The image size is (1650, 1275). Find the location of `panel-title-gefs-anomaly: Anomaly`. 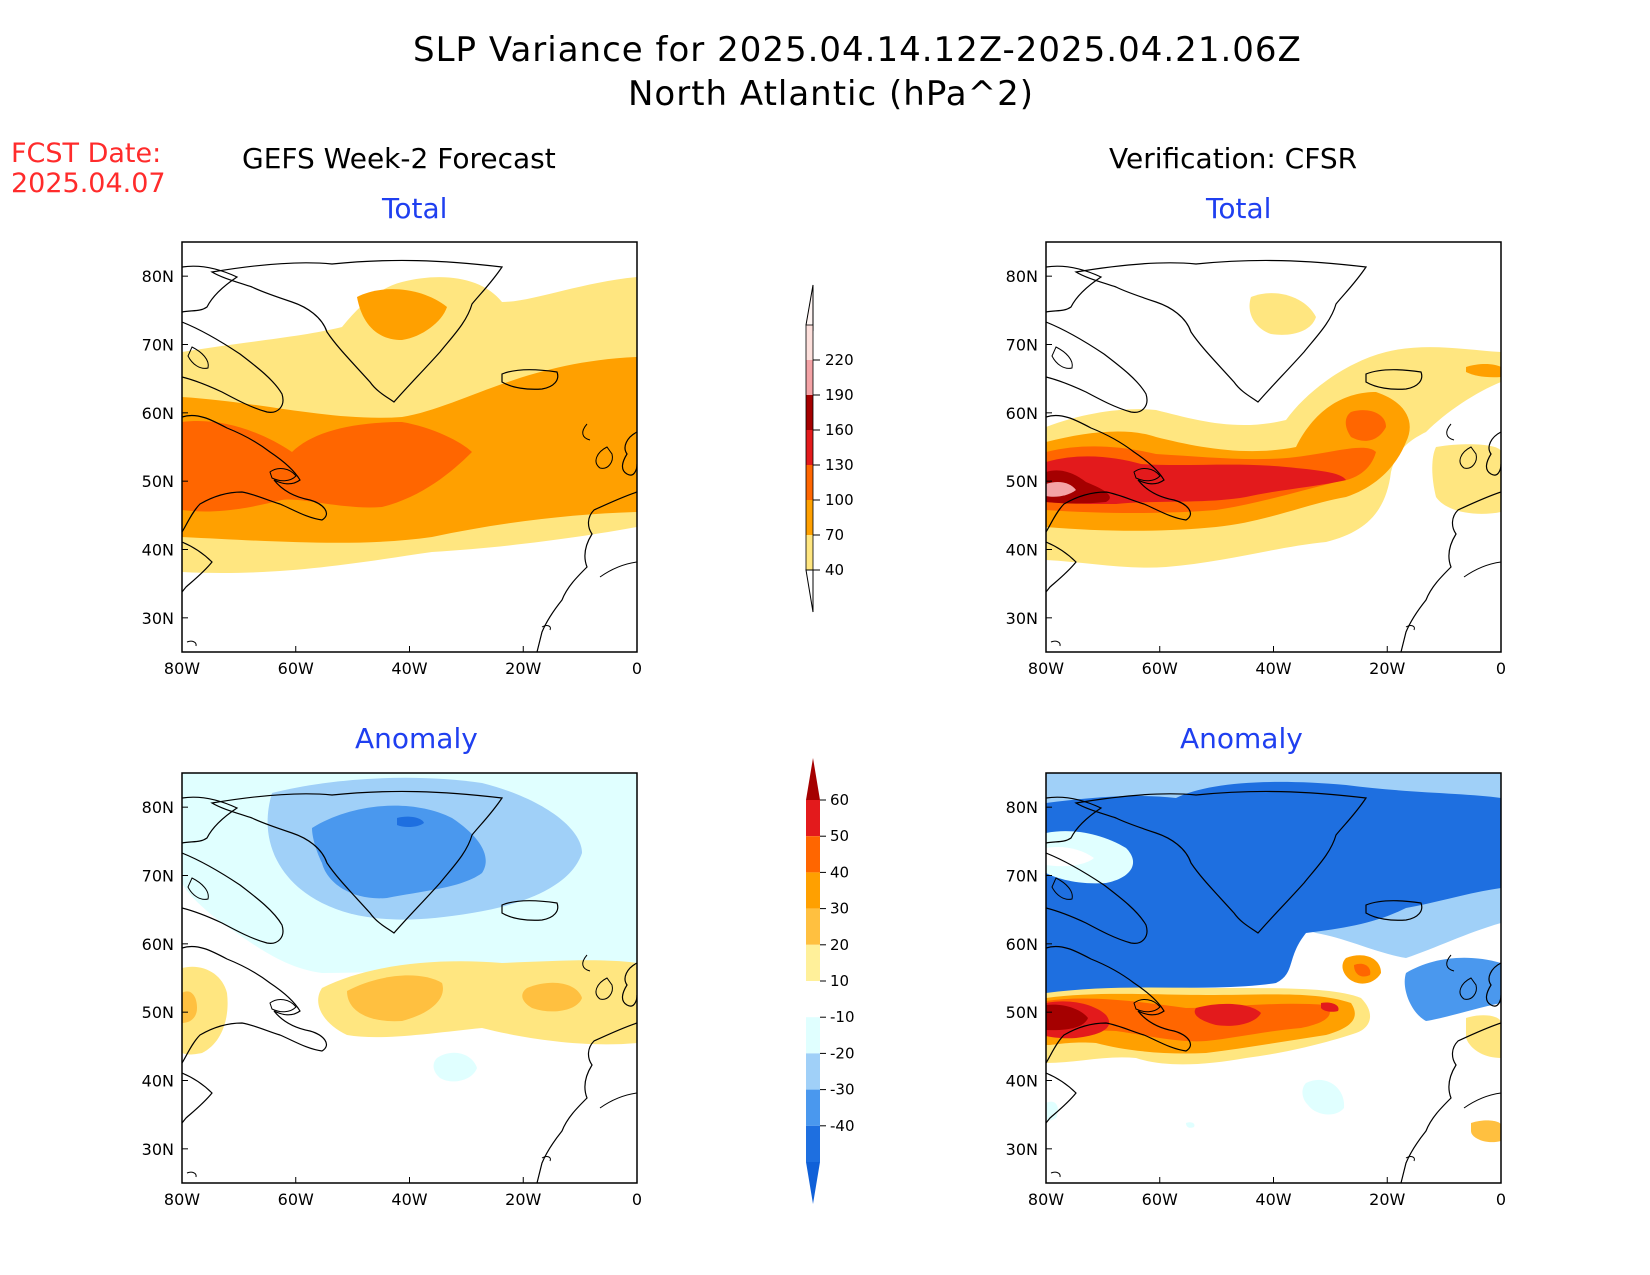

panel-title-gefs-anomaly: Anomaly is located at coordinates (416, 738).